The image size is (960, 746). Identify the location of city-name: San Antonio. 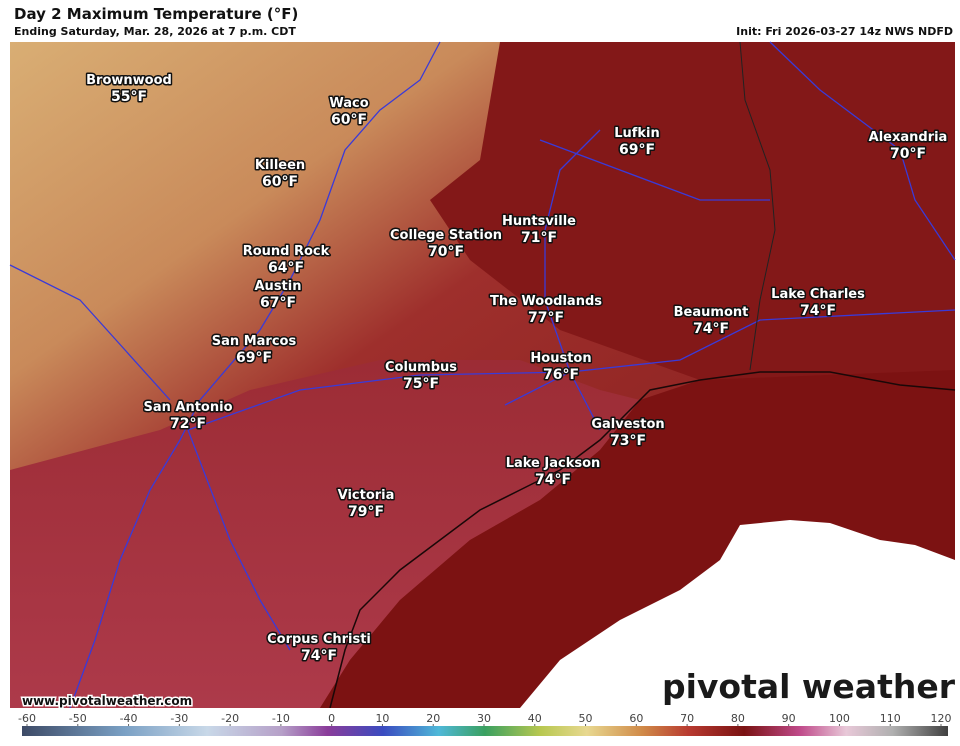
(187, 407).